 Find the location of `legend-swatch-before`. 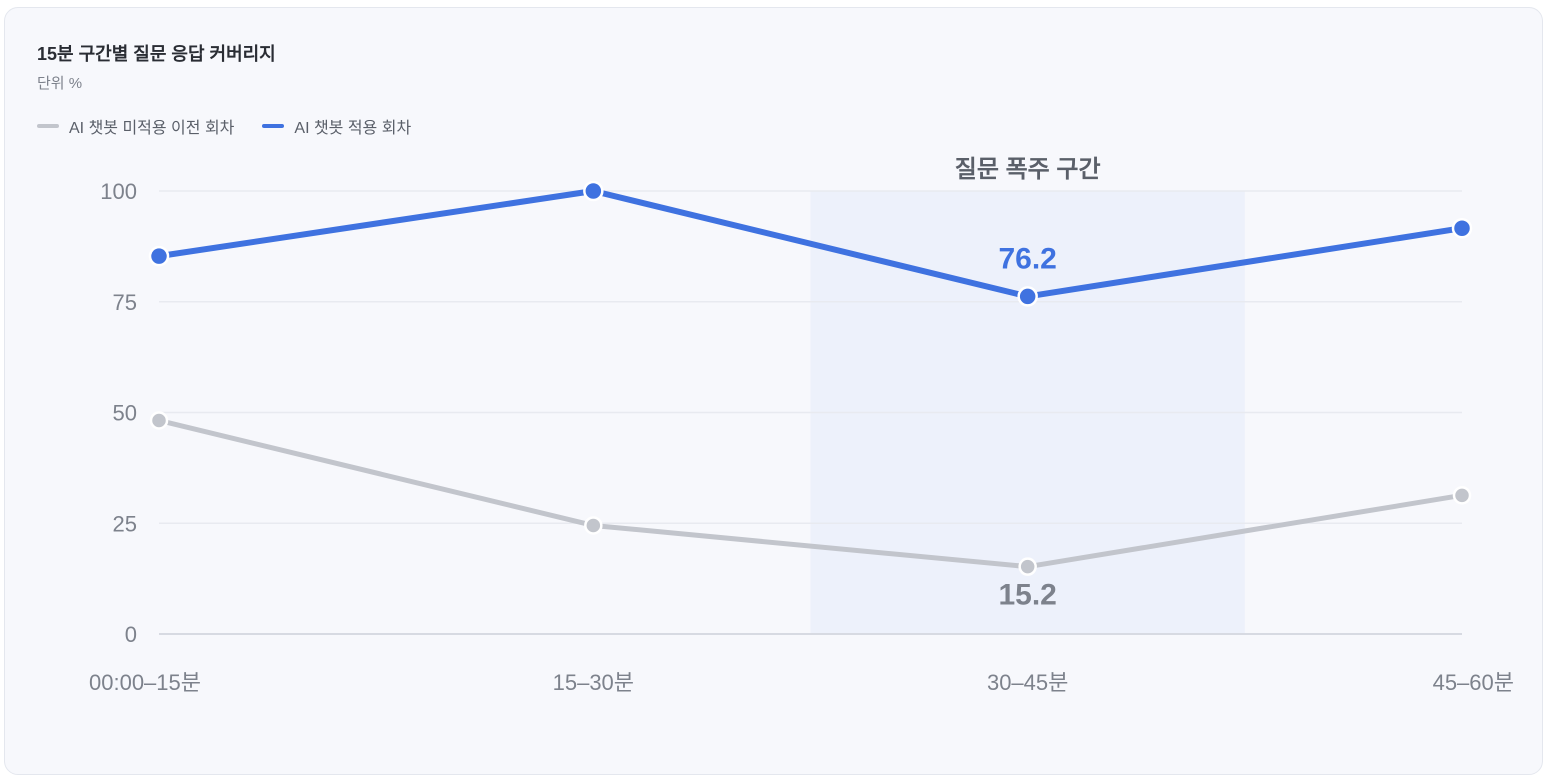

legend-swatch-before is located at coordinates (48, 126).